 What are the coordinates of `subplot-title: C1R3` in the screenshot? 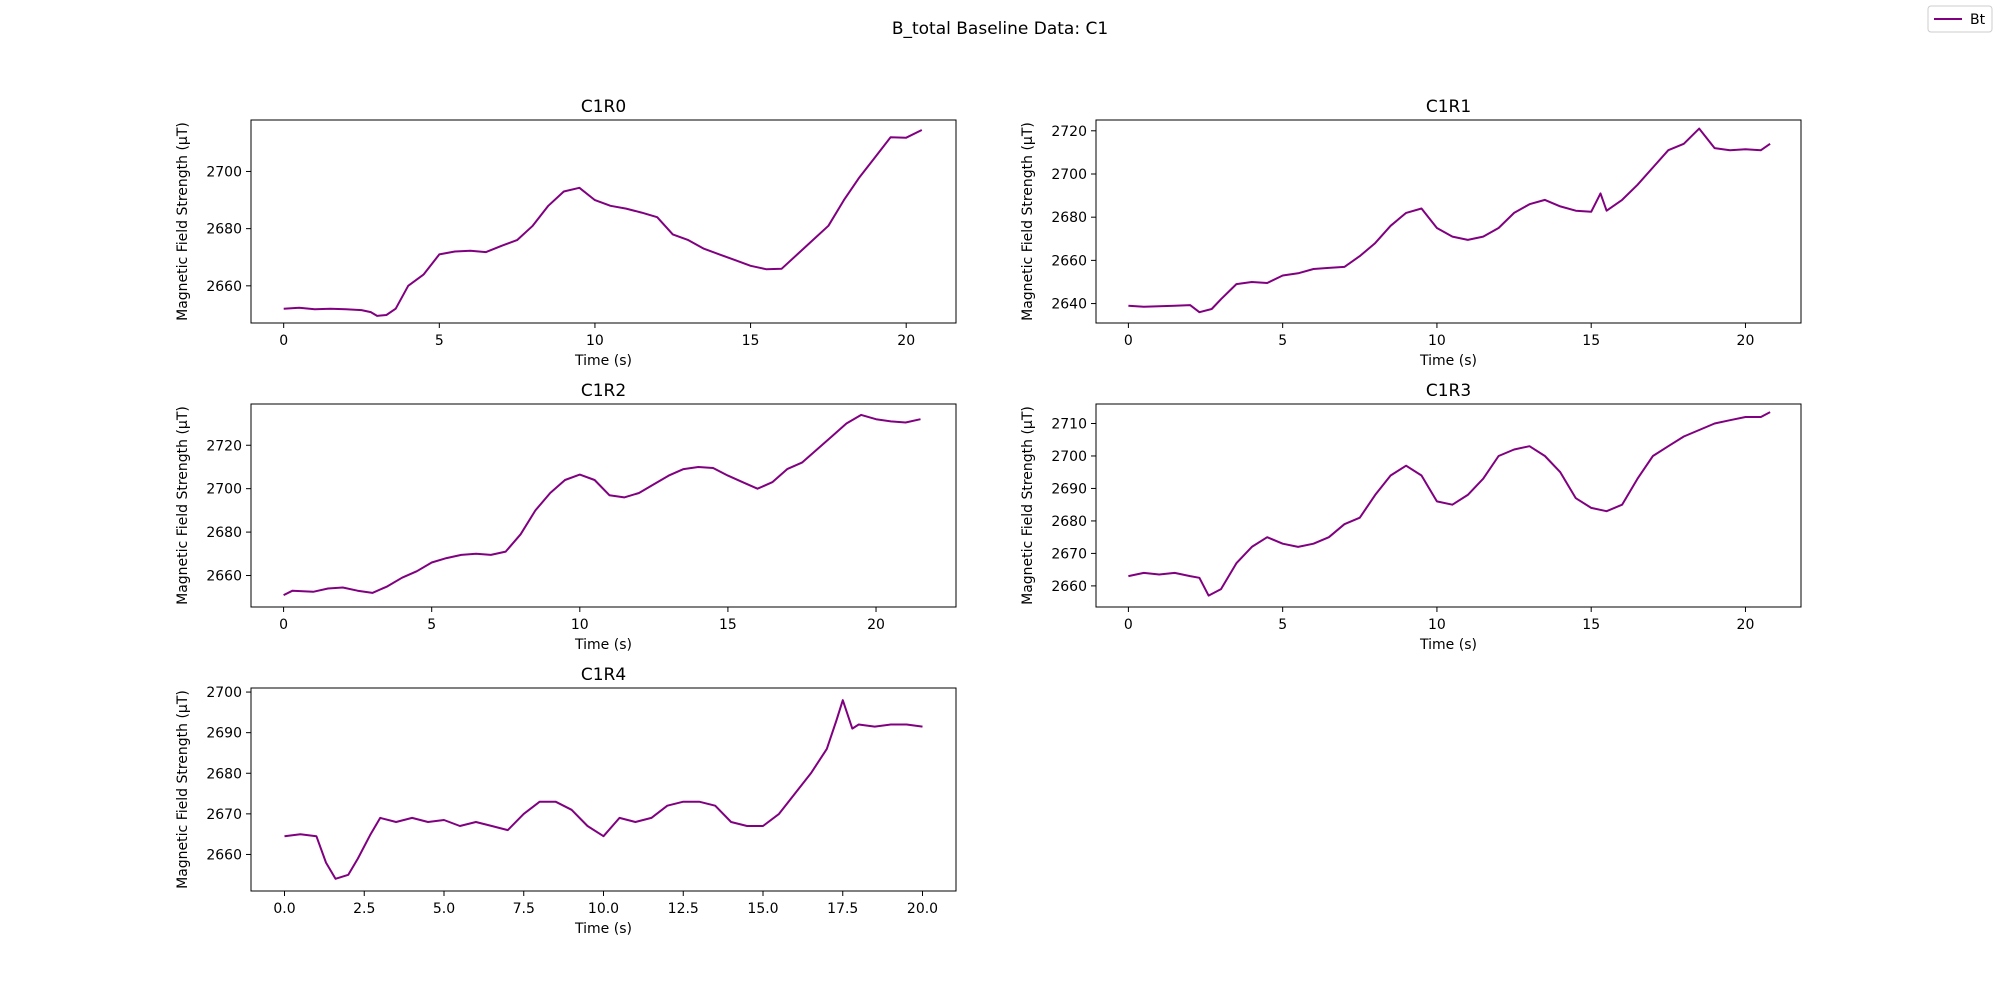 It's located at (1448, 391).